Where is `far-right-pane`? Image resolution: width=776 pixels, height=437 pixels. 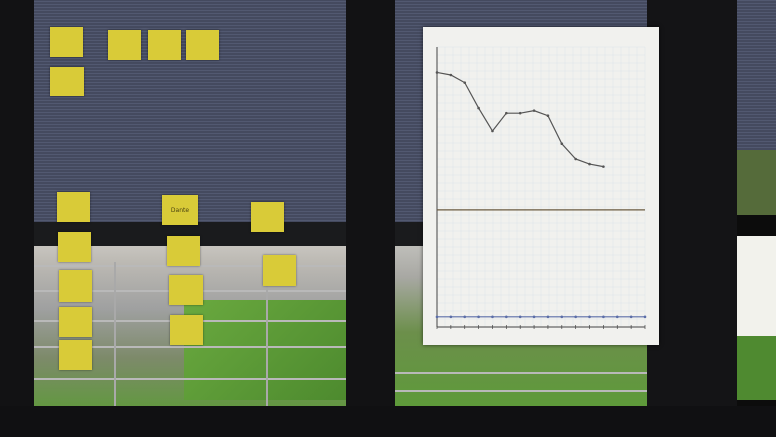
far-right-pane is located at coordinates (756, 200).